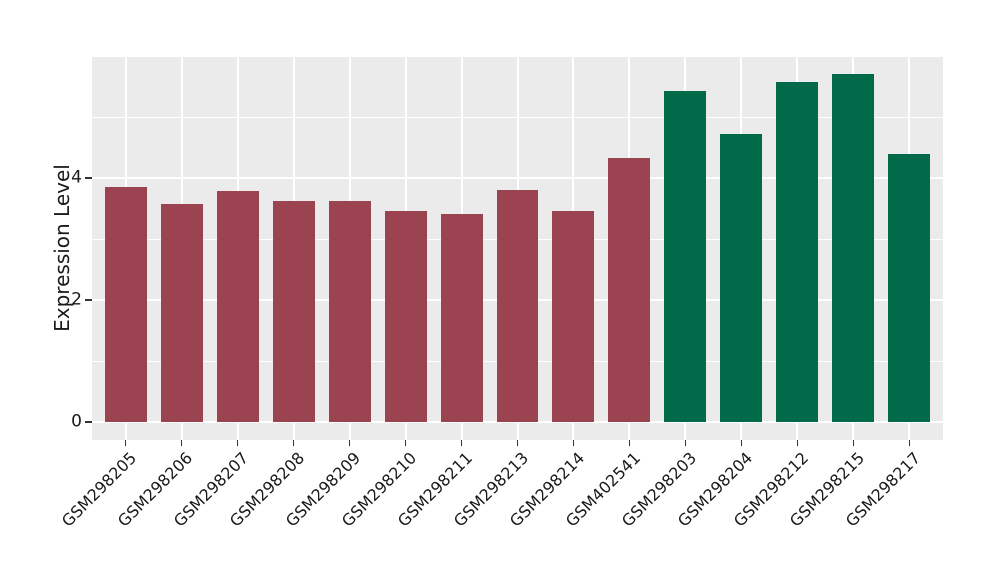  I want to click on bar-GSM298204, so click(741, 277).